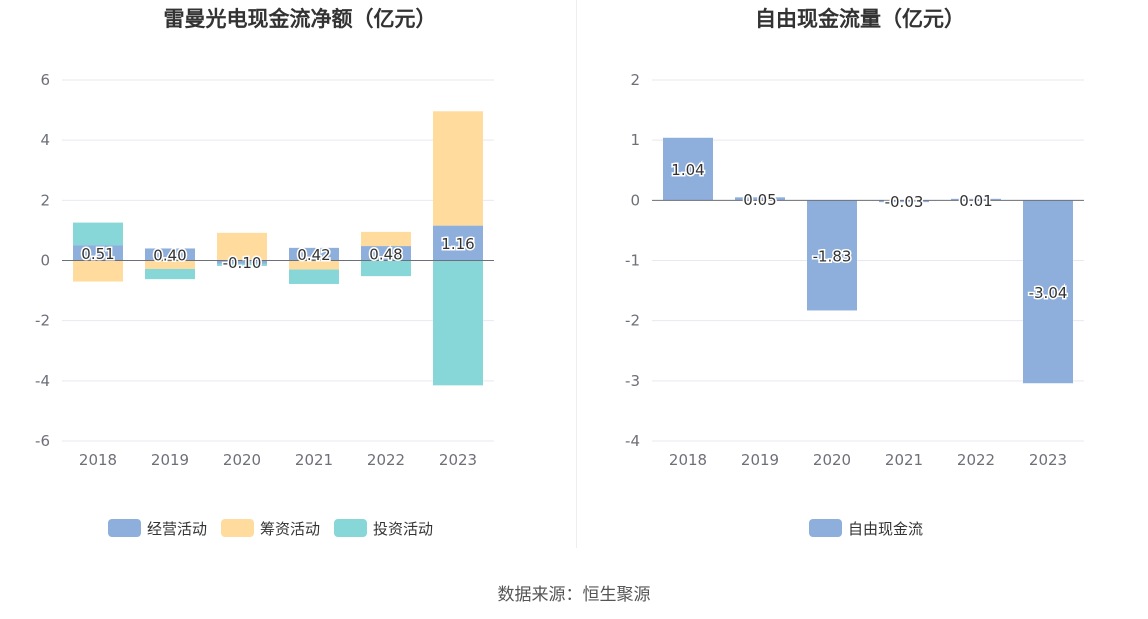 This screenshot has height=619, width=1148. What do you see at coordinates (42, 441) in the screenshot?
I see `y-tick-label: -6` at bounding box center [42, 441].